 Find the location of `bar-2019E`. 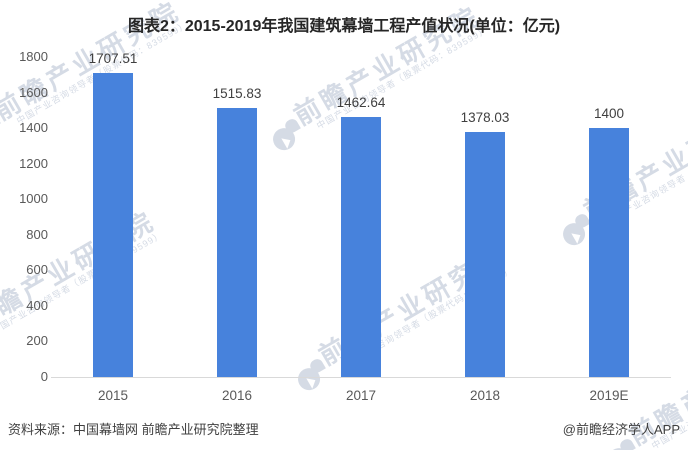

bar-2019E is located at coordinates (609, 252).